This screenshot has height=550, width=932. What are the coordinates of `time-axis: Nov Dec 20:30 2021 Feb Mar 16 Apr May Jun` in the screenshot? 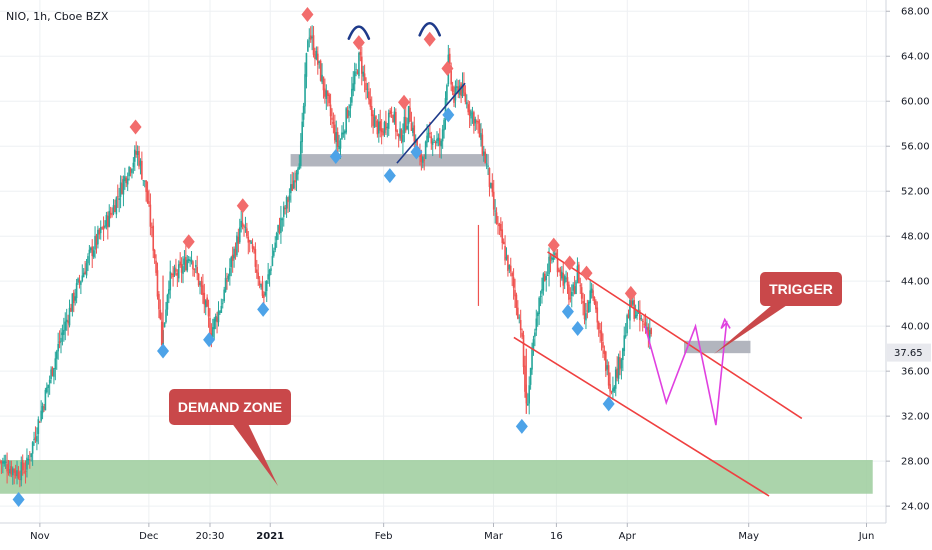 It's located at (452, 532).